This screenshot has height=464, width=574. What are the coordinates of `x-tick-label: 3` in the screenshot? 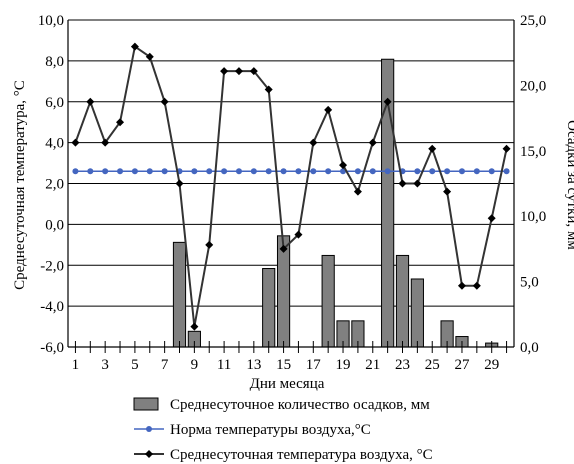 It's located at (105, 365).